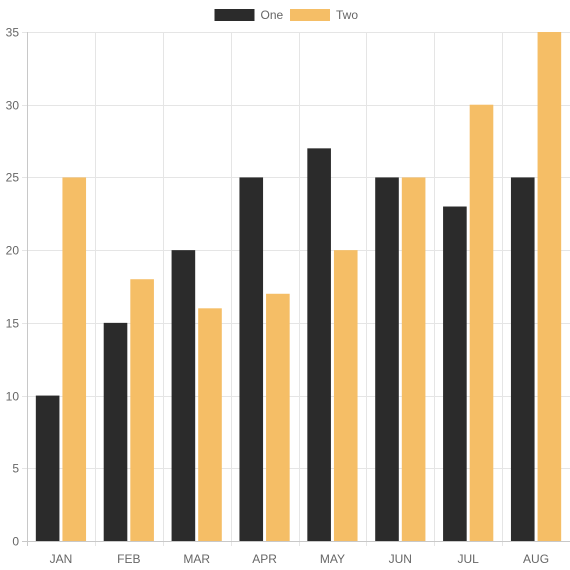  I want to click on y-tick-labels: 0 5 10 15 20 25 30 35, so click(13, 287).